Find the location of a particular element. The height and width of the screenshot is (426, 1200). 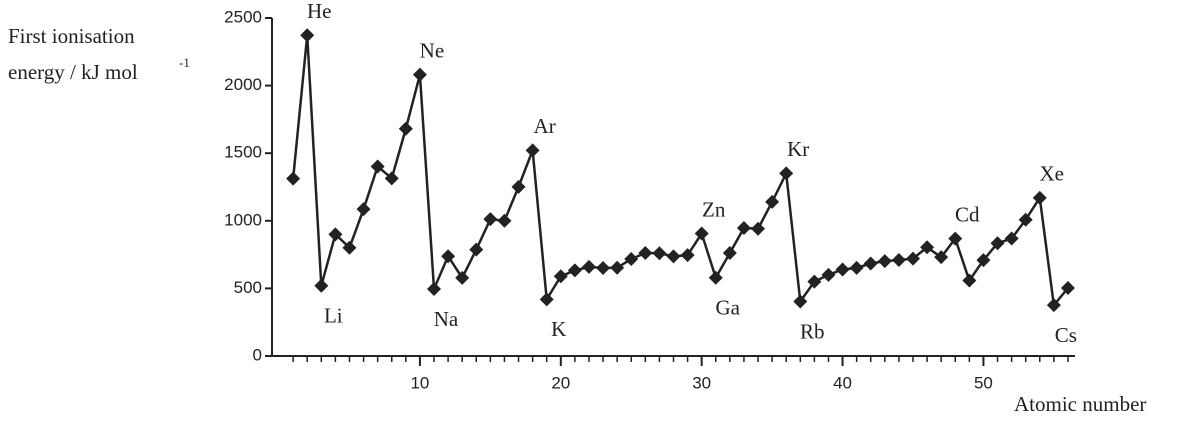

y-tick-label: 1500 is located at coordinates (243, 152).